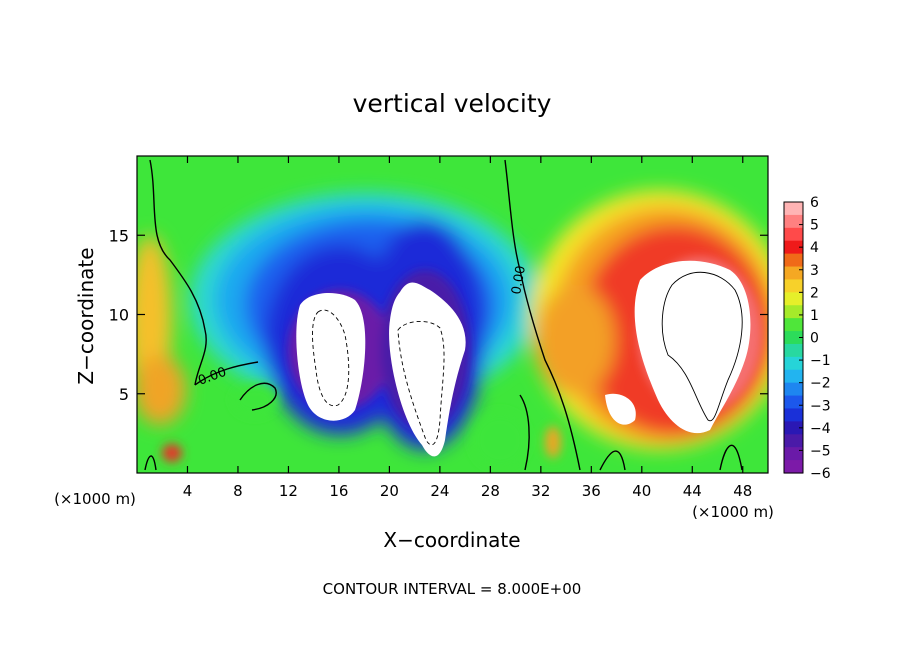 This screenshot has height=654, width=904. I want to click on colorbar-tick-label: −6, so click(820, 474).